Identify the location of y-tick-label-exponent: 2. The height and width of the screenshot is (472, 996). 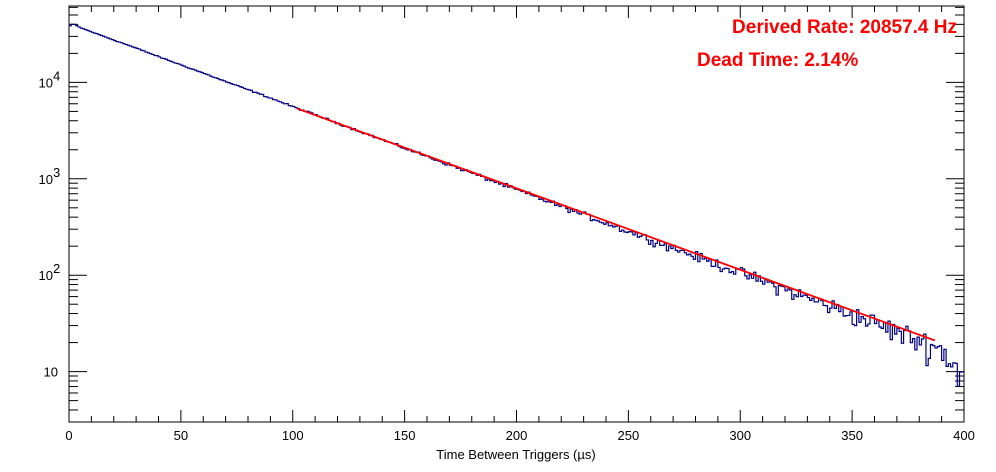
(56, 268).